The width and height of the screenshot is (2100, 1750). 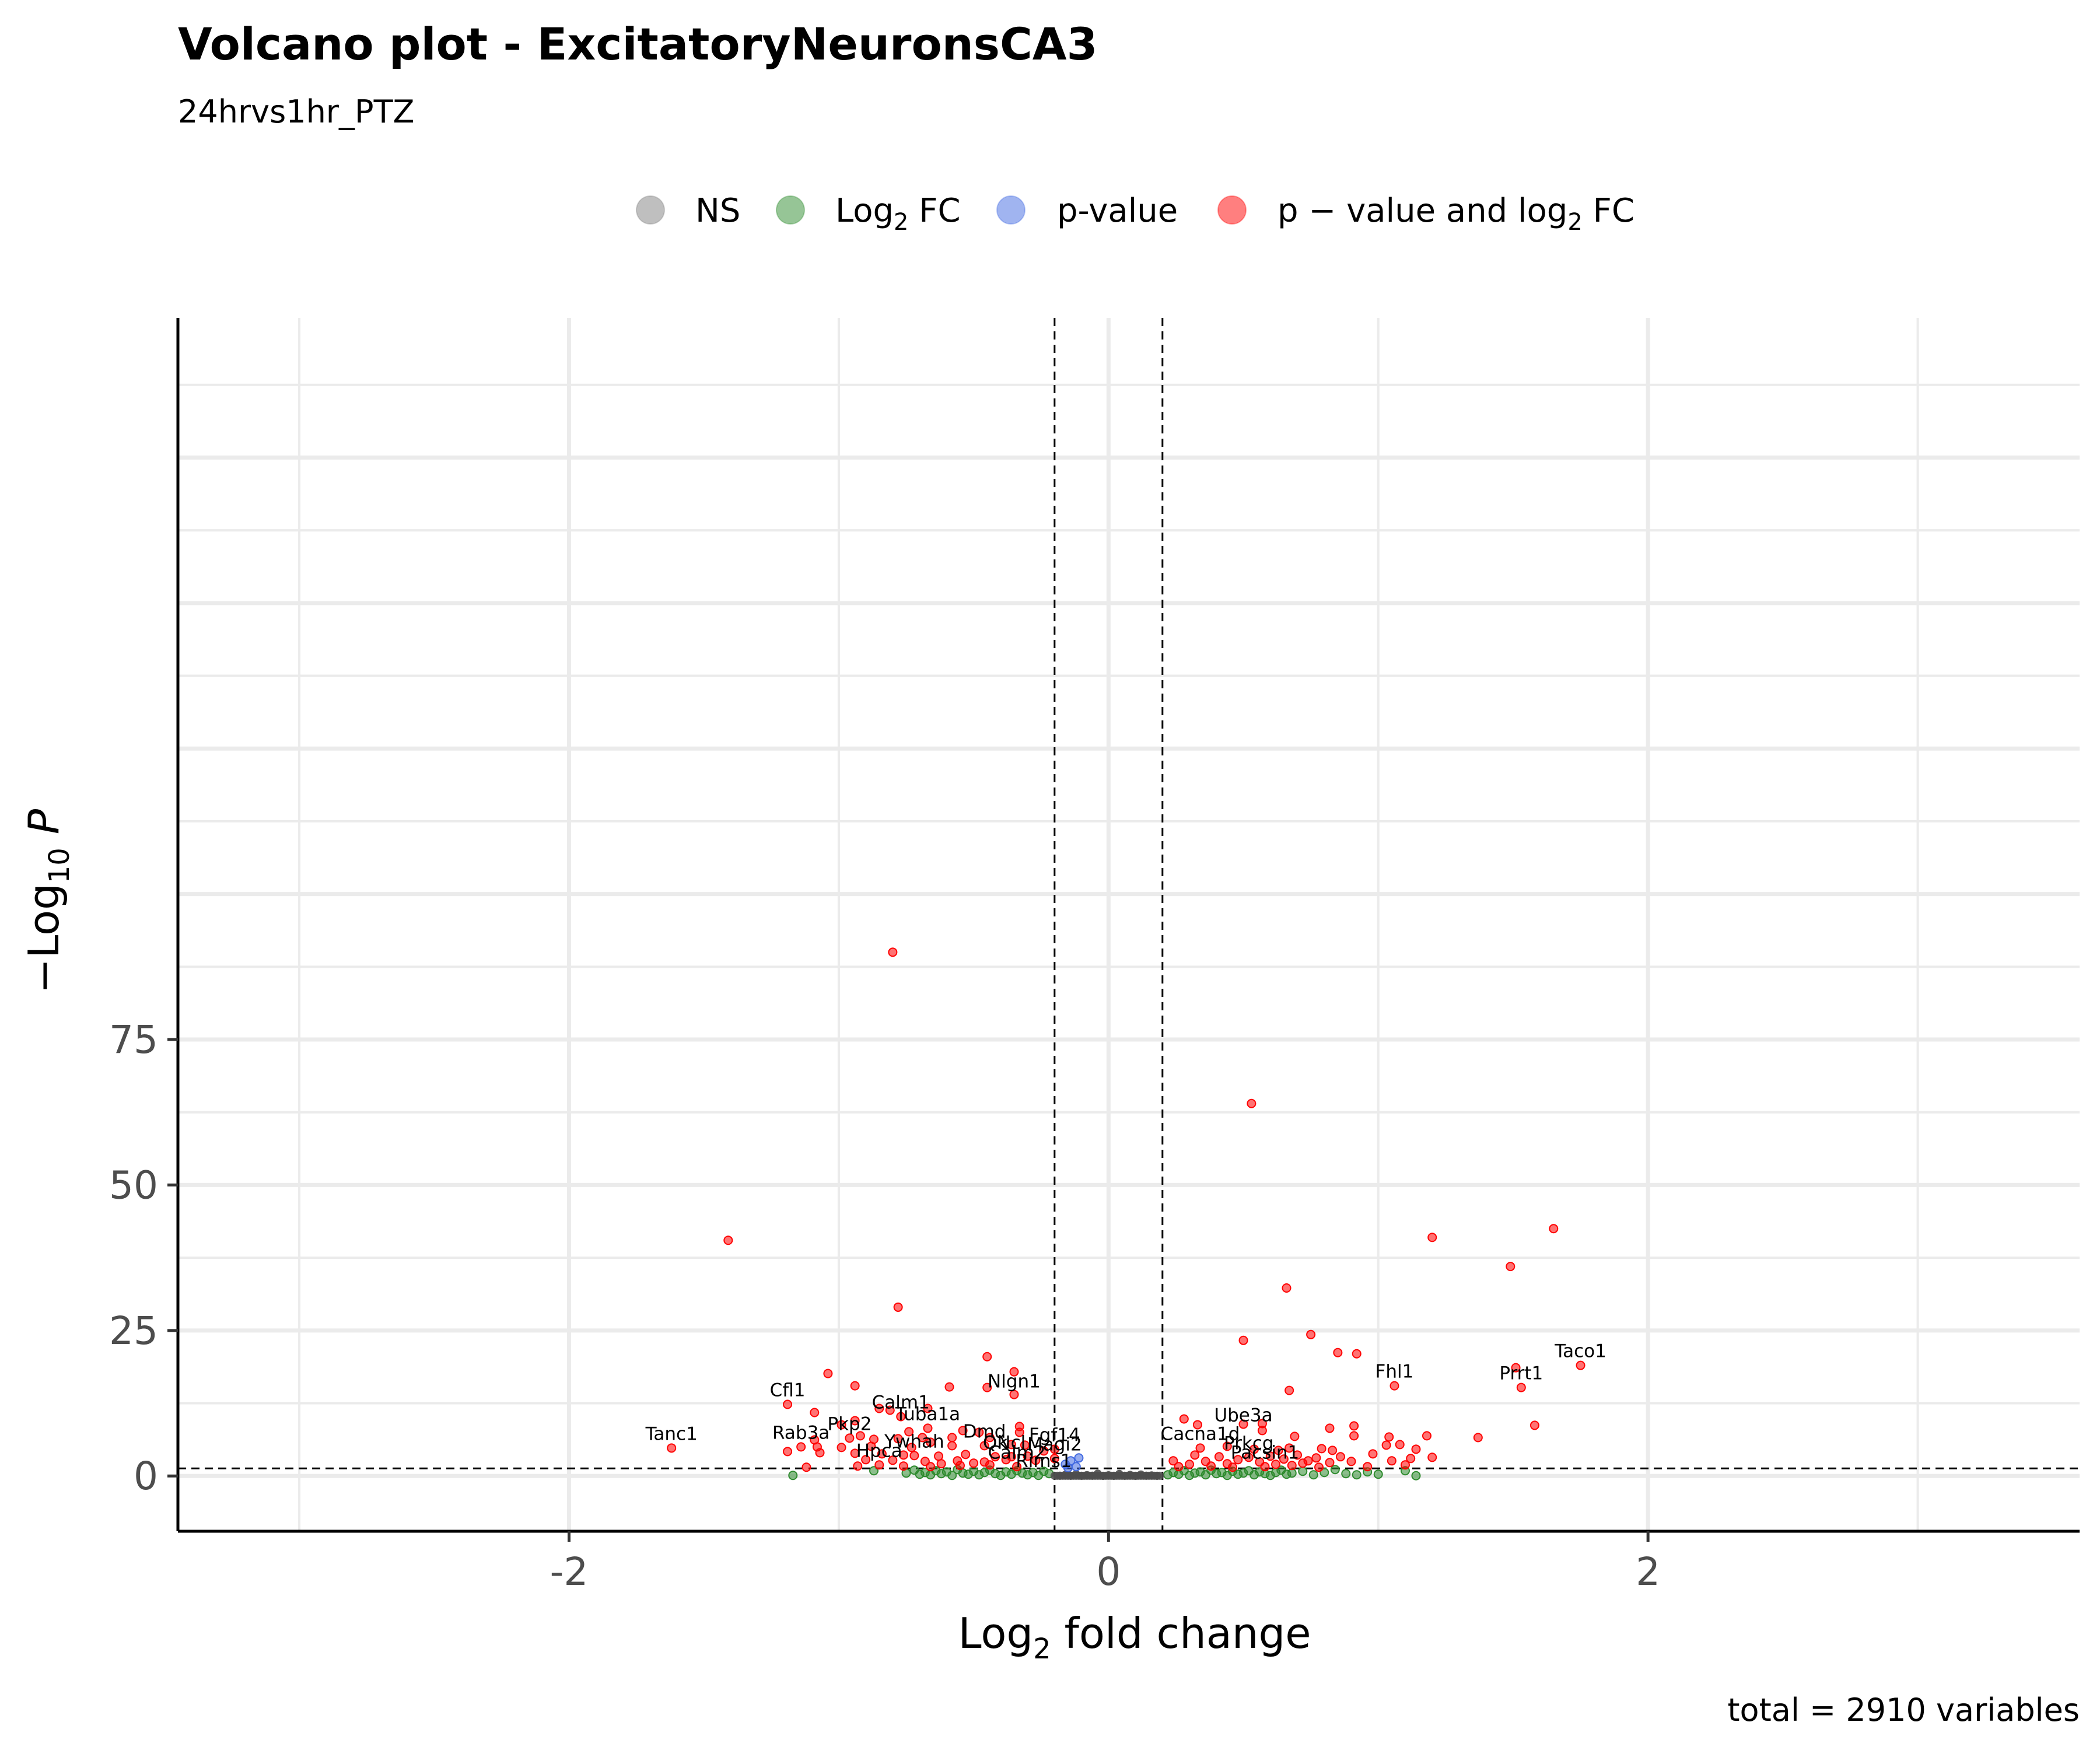 I want to click on x-tick-label: 2, so click(x=1648, y=1571).